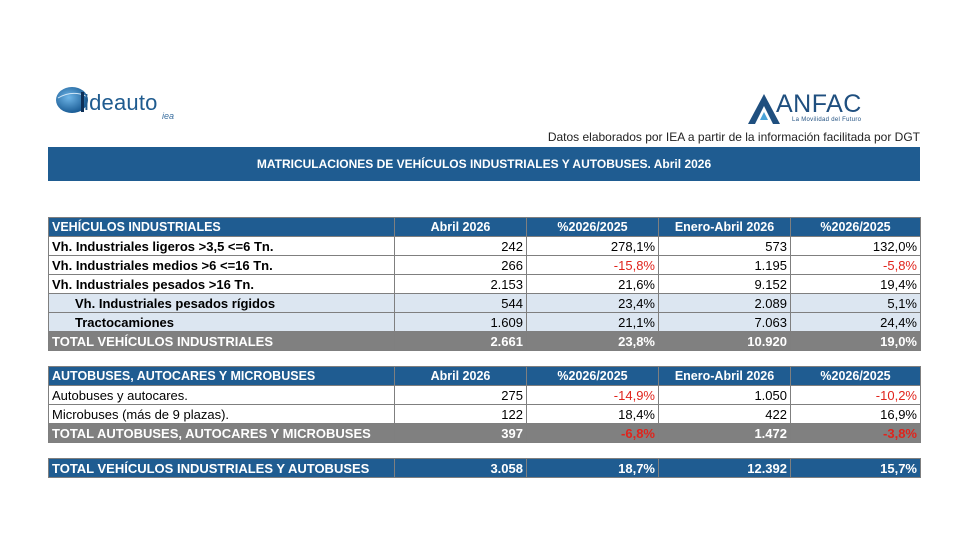  Describe the element at coordinates (855, 303) in the screenshot. I see `value-cell: 5,1%` at that location.